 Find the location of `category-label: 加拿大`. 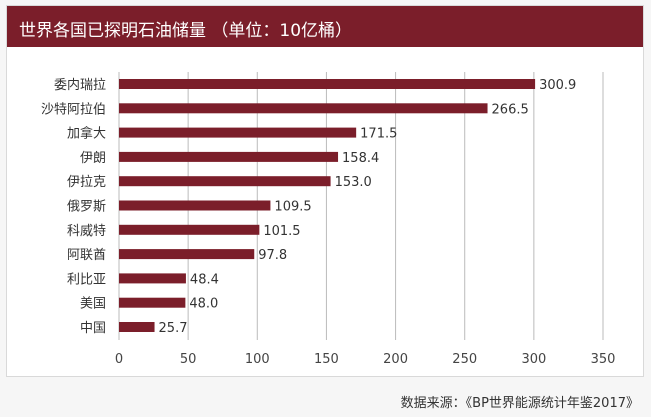

category-label: 加拿大 is located at coordinates (86, 134).